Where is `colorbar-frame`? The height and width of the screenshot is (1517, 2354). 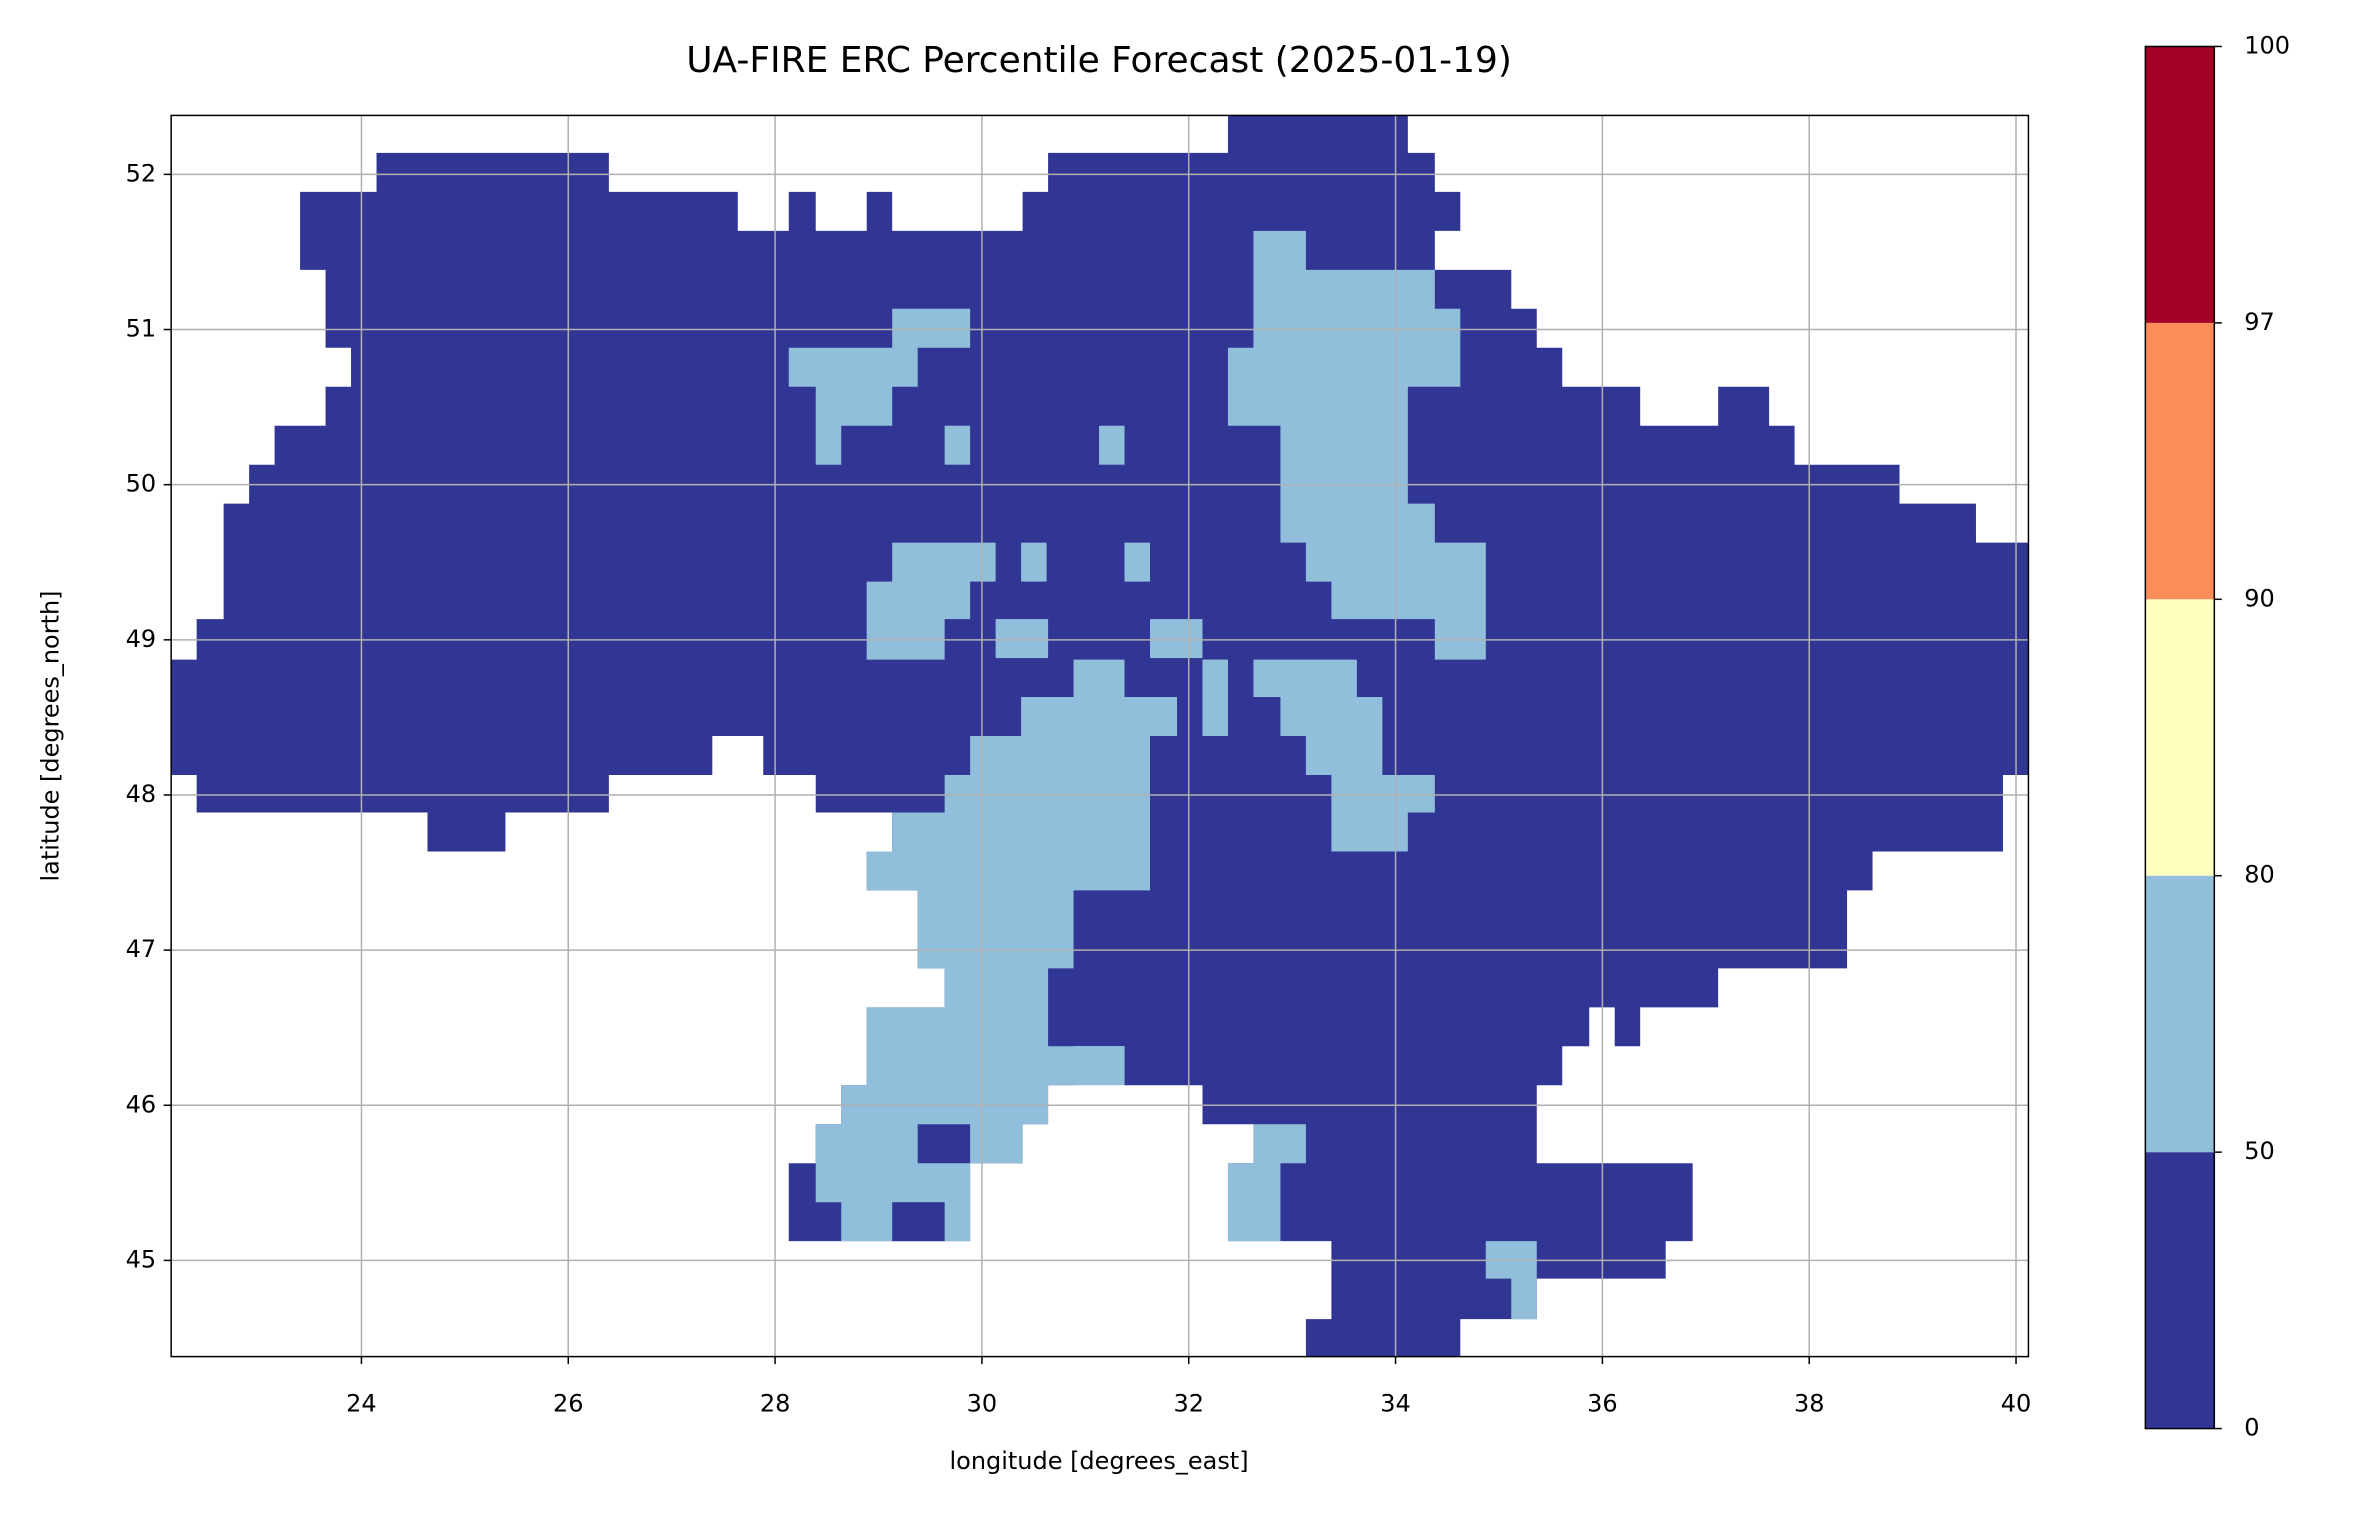 colorbar-frame is located at coordinates (2180, 737).